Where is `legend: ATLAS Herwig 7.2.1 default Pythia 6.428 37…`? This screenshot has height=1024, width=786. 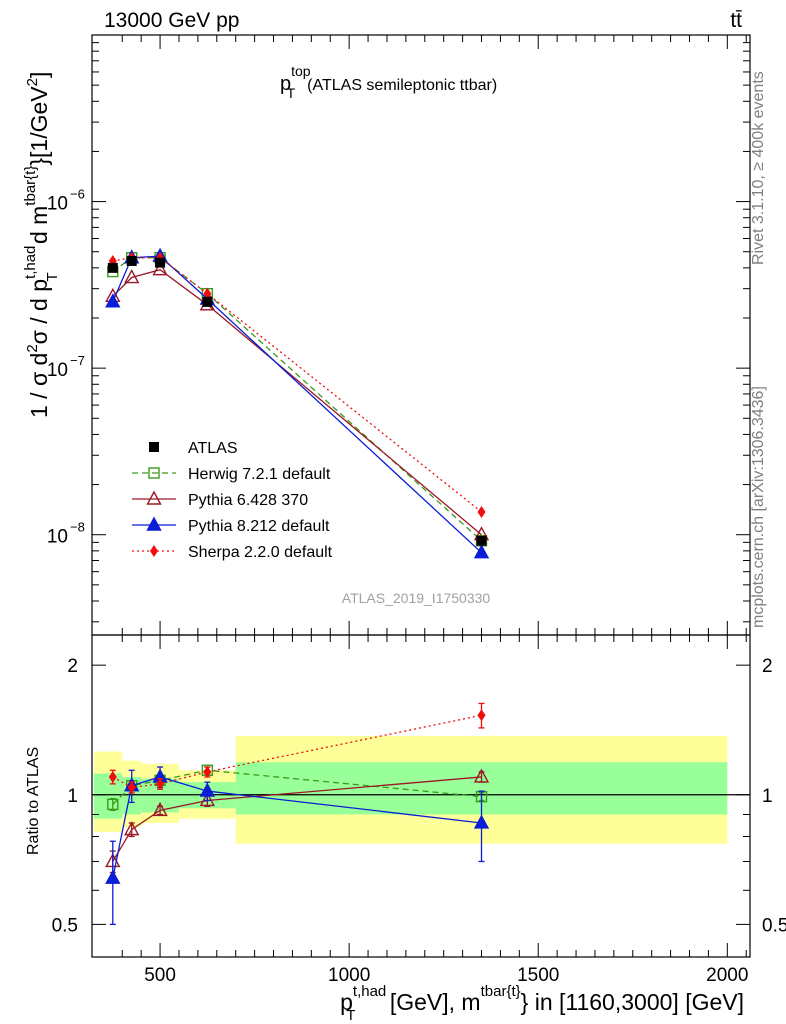
legend: ATLAS Herwig 7.2.1 default Pythia 6.428 37… is located at coordinates (232, 500).